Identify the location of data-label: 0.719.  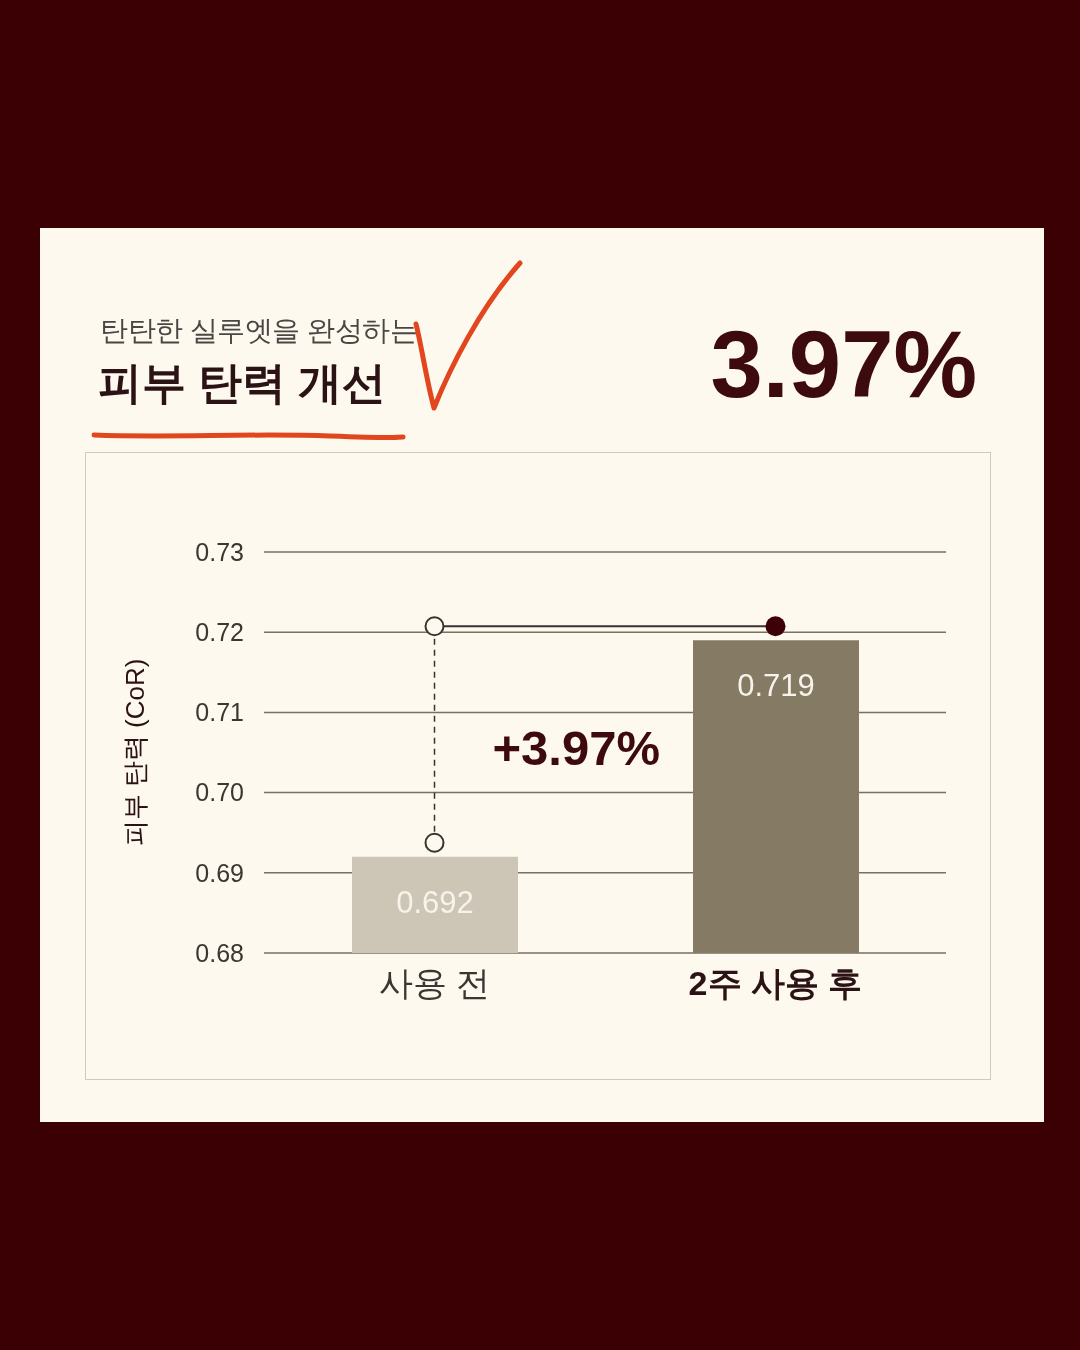
(776, 686).